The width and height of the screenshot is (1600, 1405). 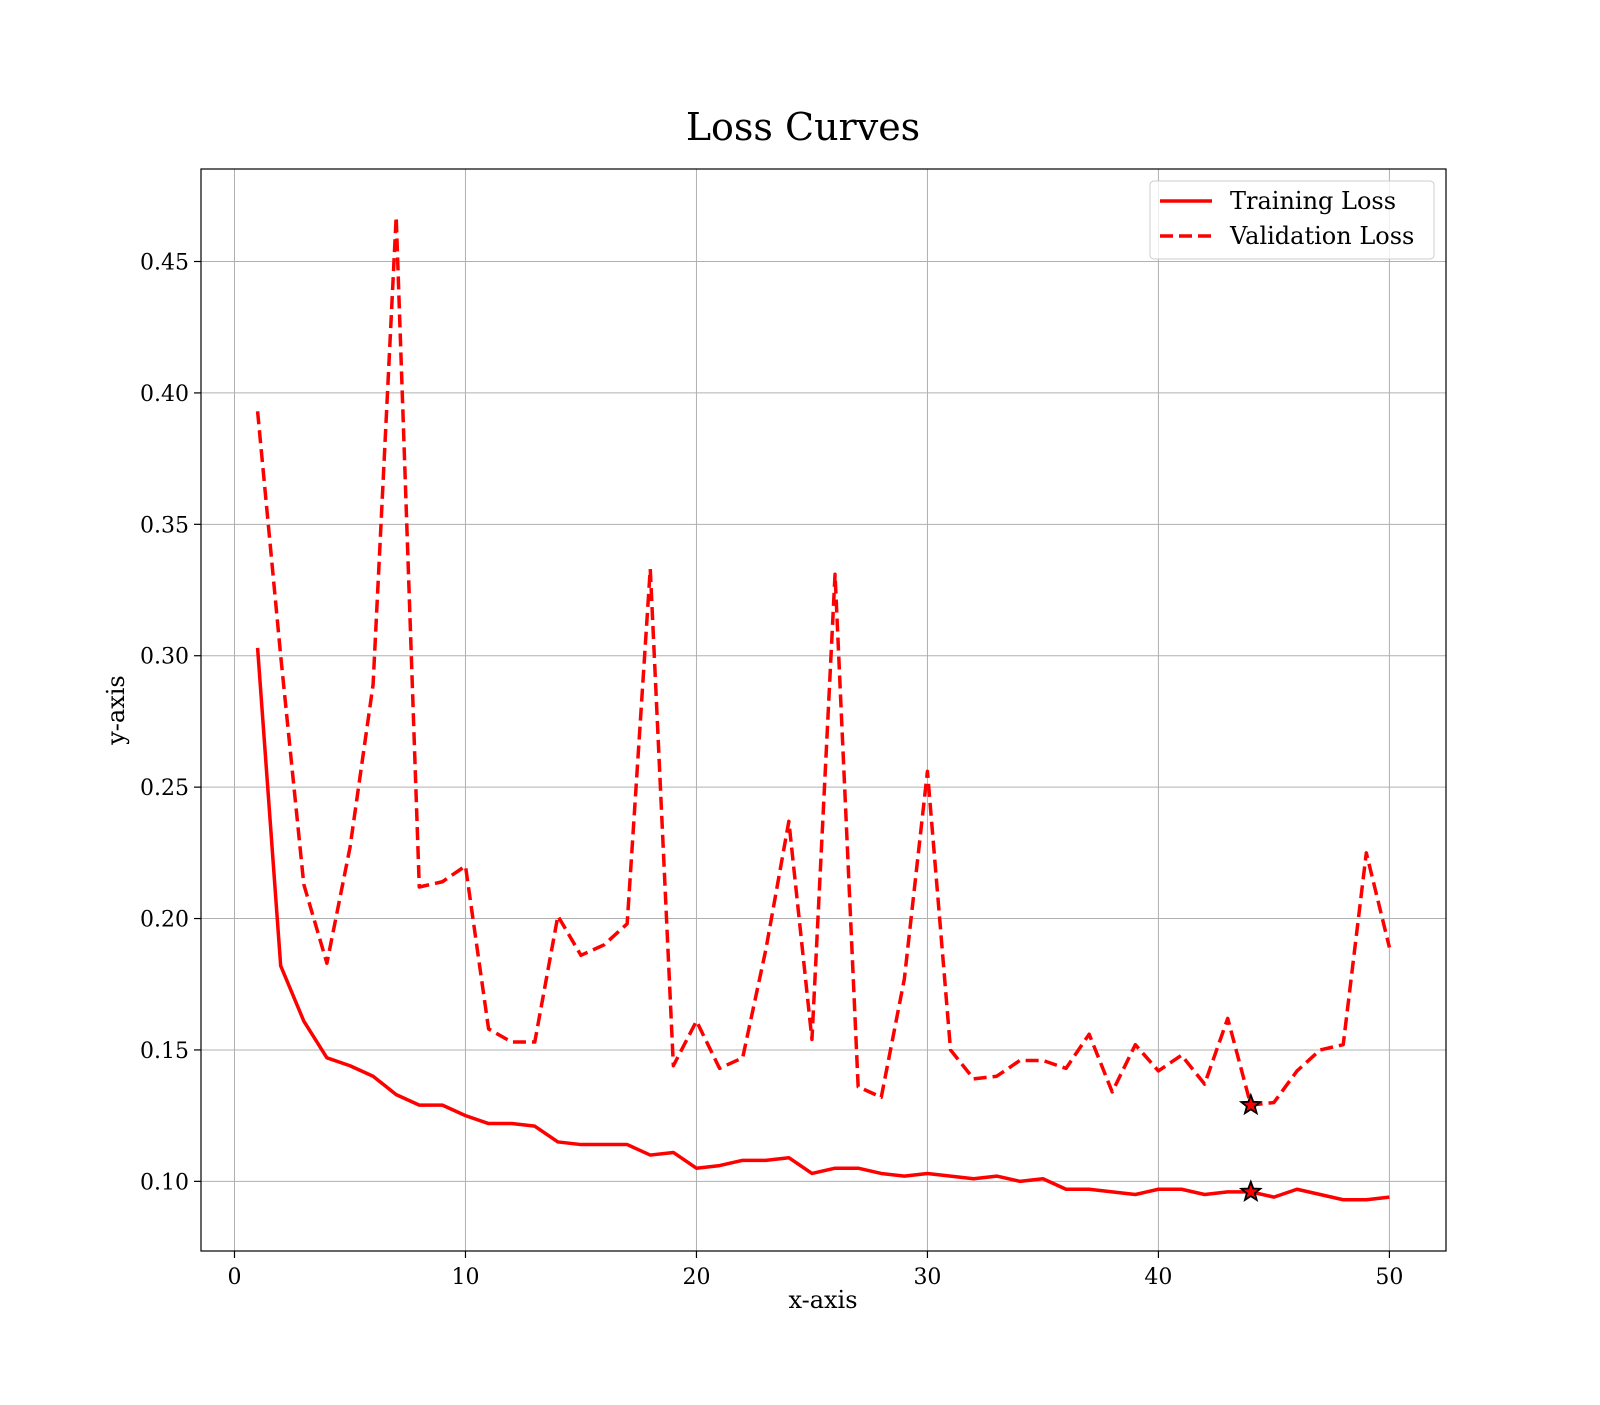 What do you see at coordinates (164, 1182) in the screenshot?
I see `y-tick-label: 0.10` at bounding box center [164, 1182].